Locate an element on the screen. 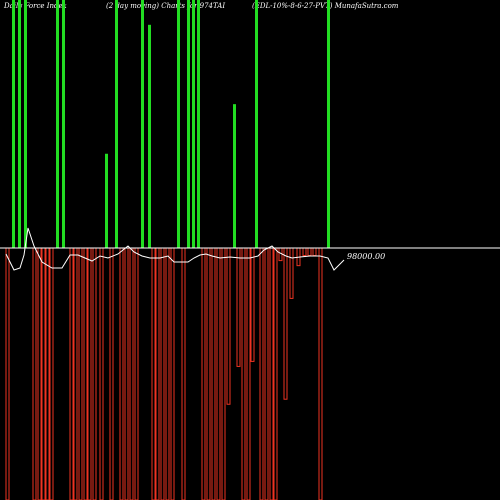  force-index-line is located at coordinates (175, 249).